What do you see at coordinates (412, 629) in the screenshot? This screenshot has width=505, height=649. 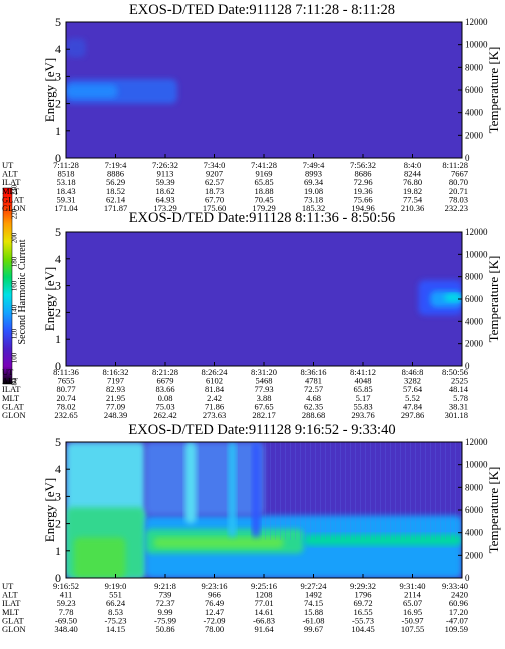 I see `info-cell: 107.55` at bounding box center [412, 629].